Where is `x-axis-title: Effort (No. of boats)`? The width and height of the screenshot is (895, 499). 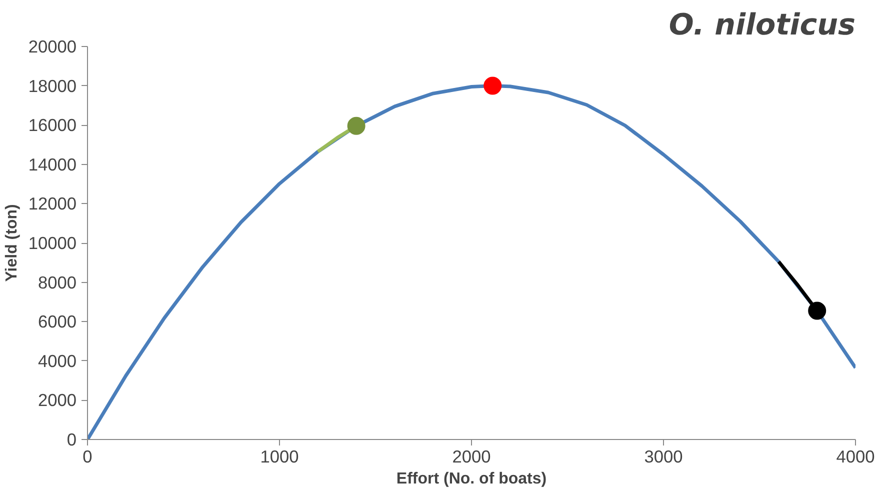 x-axis-title: Effort (No. of boats) is located at coordinates (471, 479).